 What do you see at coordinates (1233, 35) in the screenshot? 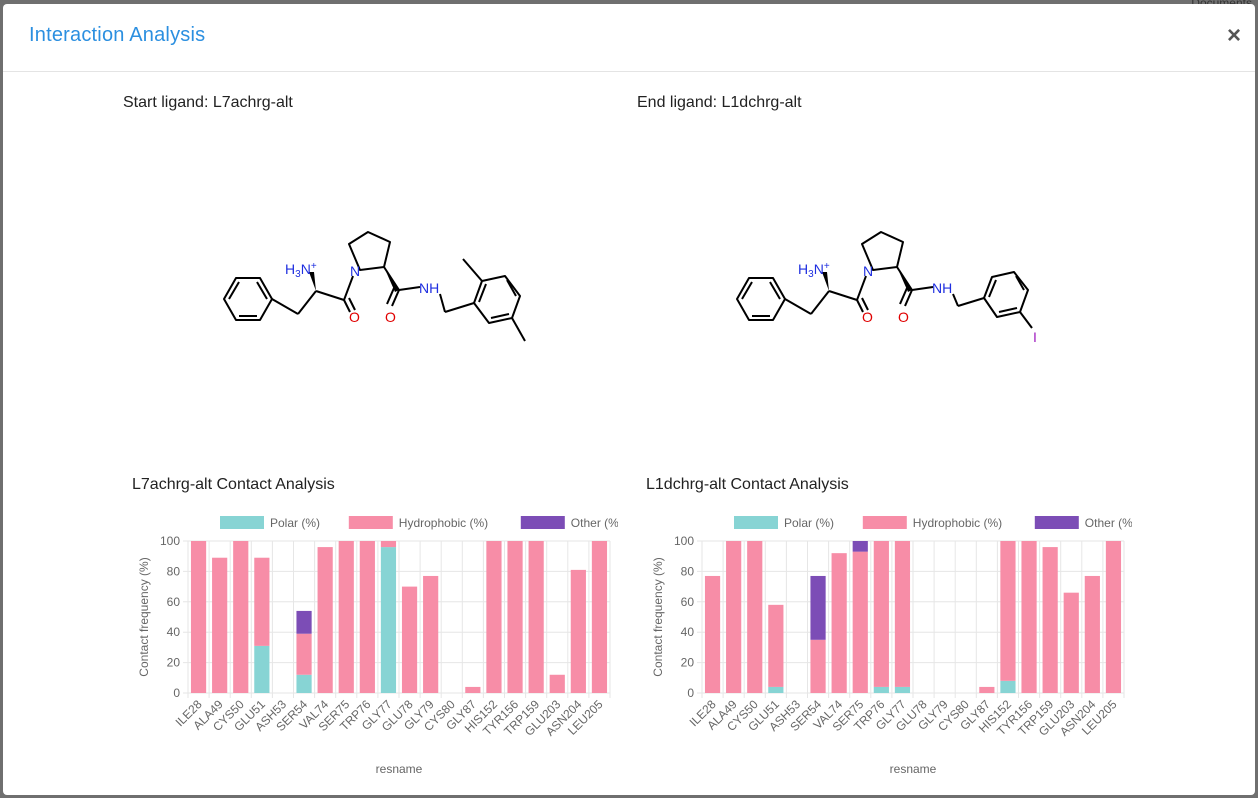
I see `close-icon: ×` at bounding box center [1233, 35].